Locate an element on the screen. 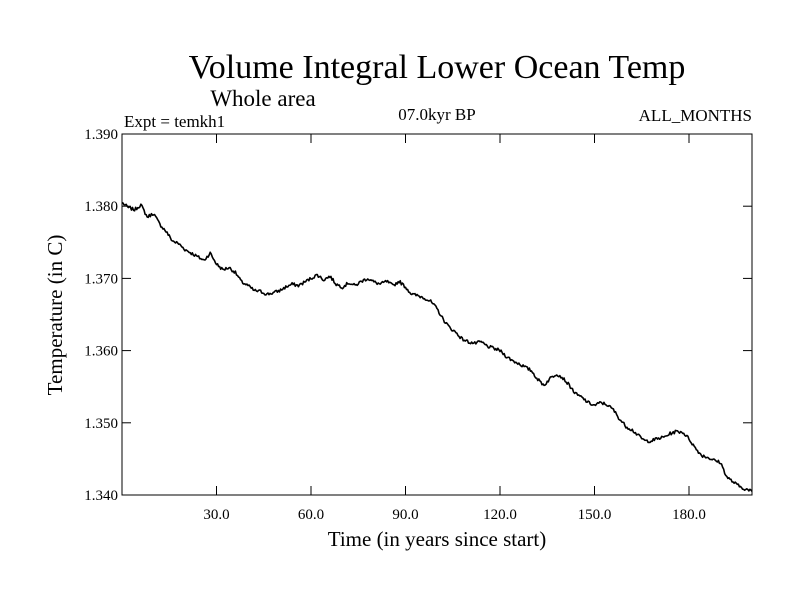 The width and height of the screenshot is (800, 605). x-tick-label: 120.0 is located at coordinates (500, 515).